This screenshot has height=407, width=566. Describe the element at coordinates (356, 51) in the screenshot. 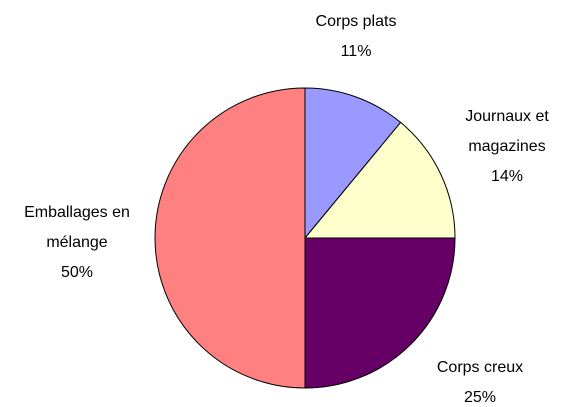

I see `value-label: 11%` at that location.